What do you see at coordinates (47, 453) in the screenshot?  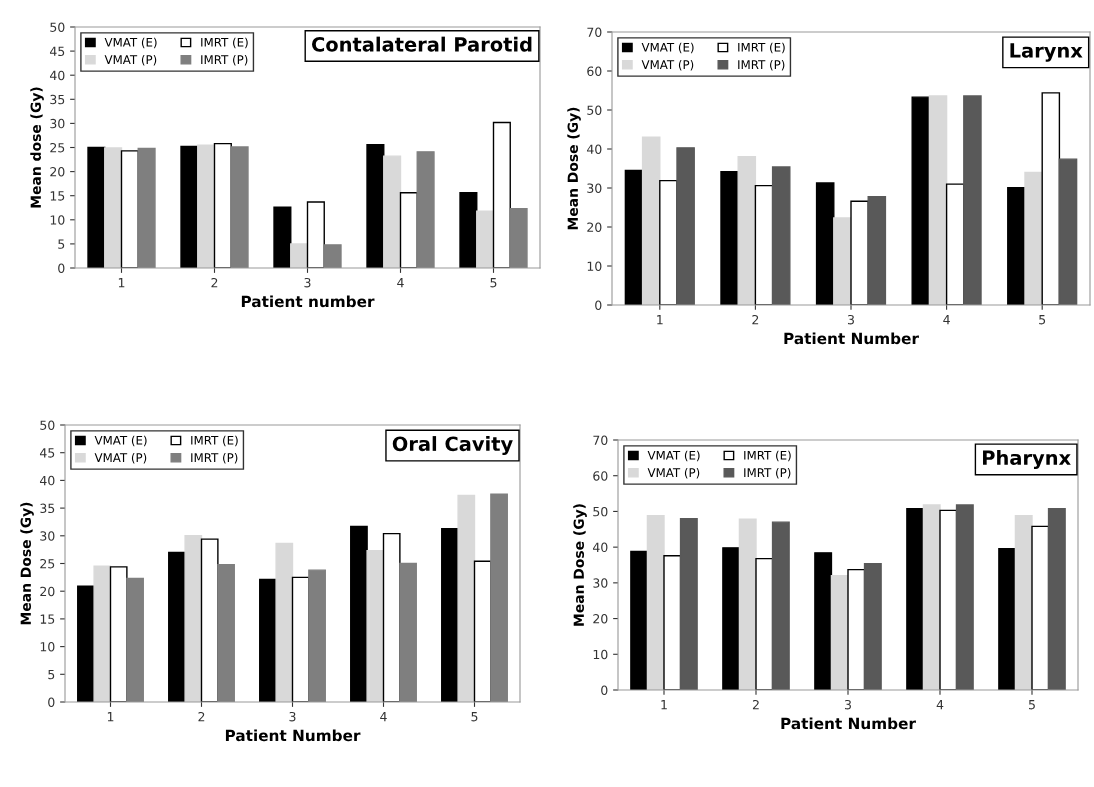 I see `y-tick-label: 45` at bounding box center [47, 453].